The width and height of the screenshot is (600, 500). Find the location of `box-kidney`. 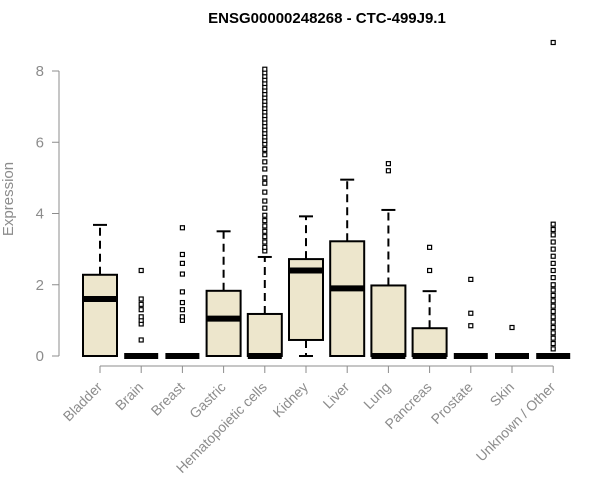

box-kidney is located at coordinates (306, 286).